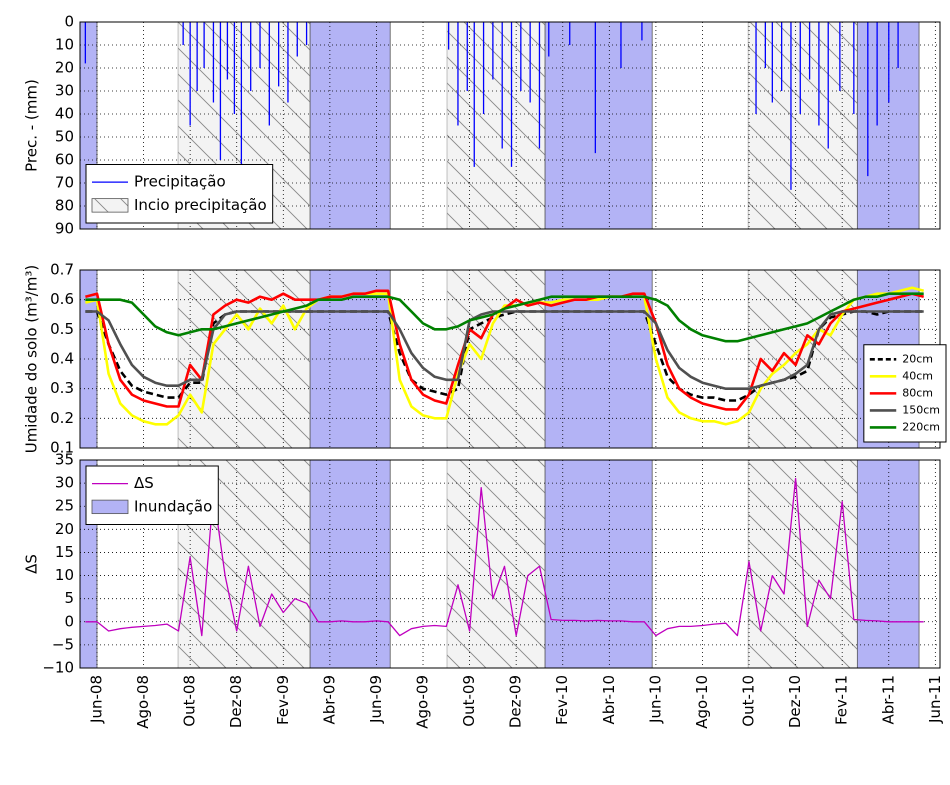  What do you see at coordinates (62, 448) in the screenshot?
I see `y-tick-label: 0.1` at bounding box center [62, 448].